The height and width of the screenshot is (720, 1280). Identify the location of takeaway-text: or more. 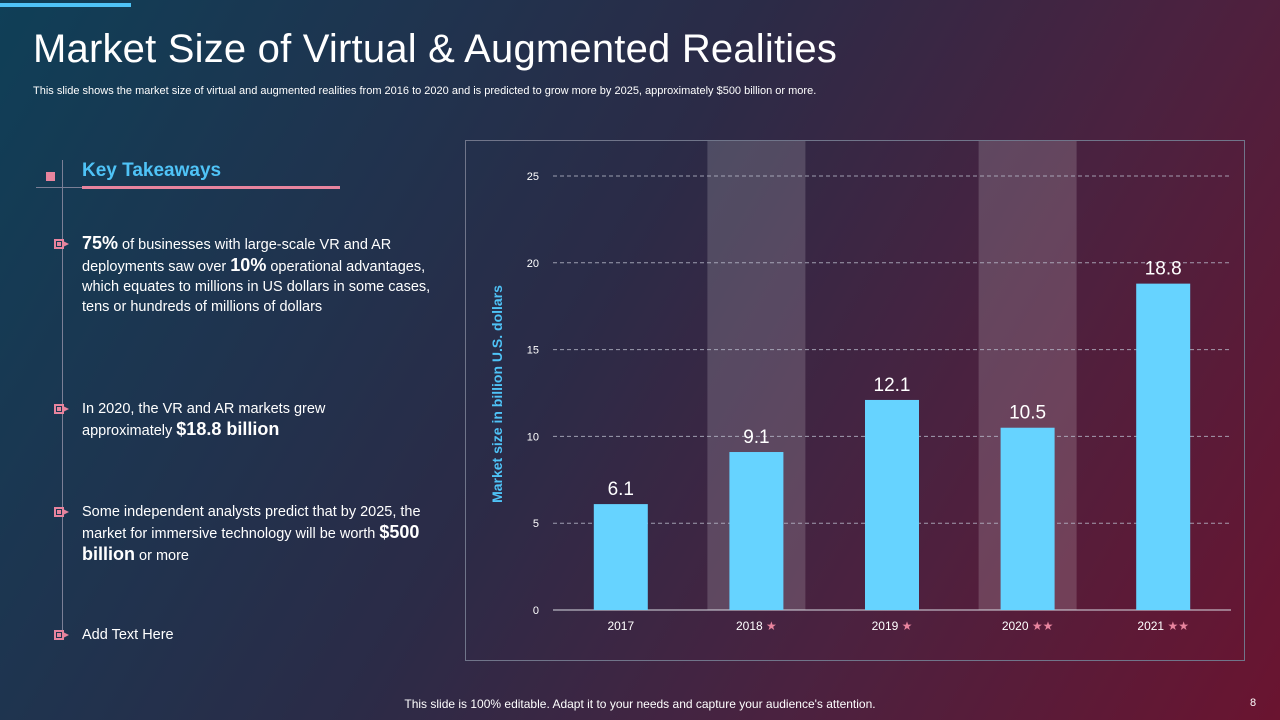
(162, 556).